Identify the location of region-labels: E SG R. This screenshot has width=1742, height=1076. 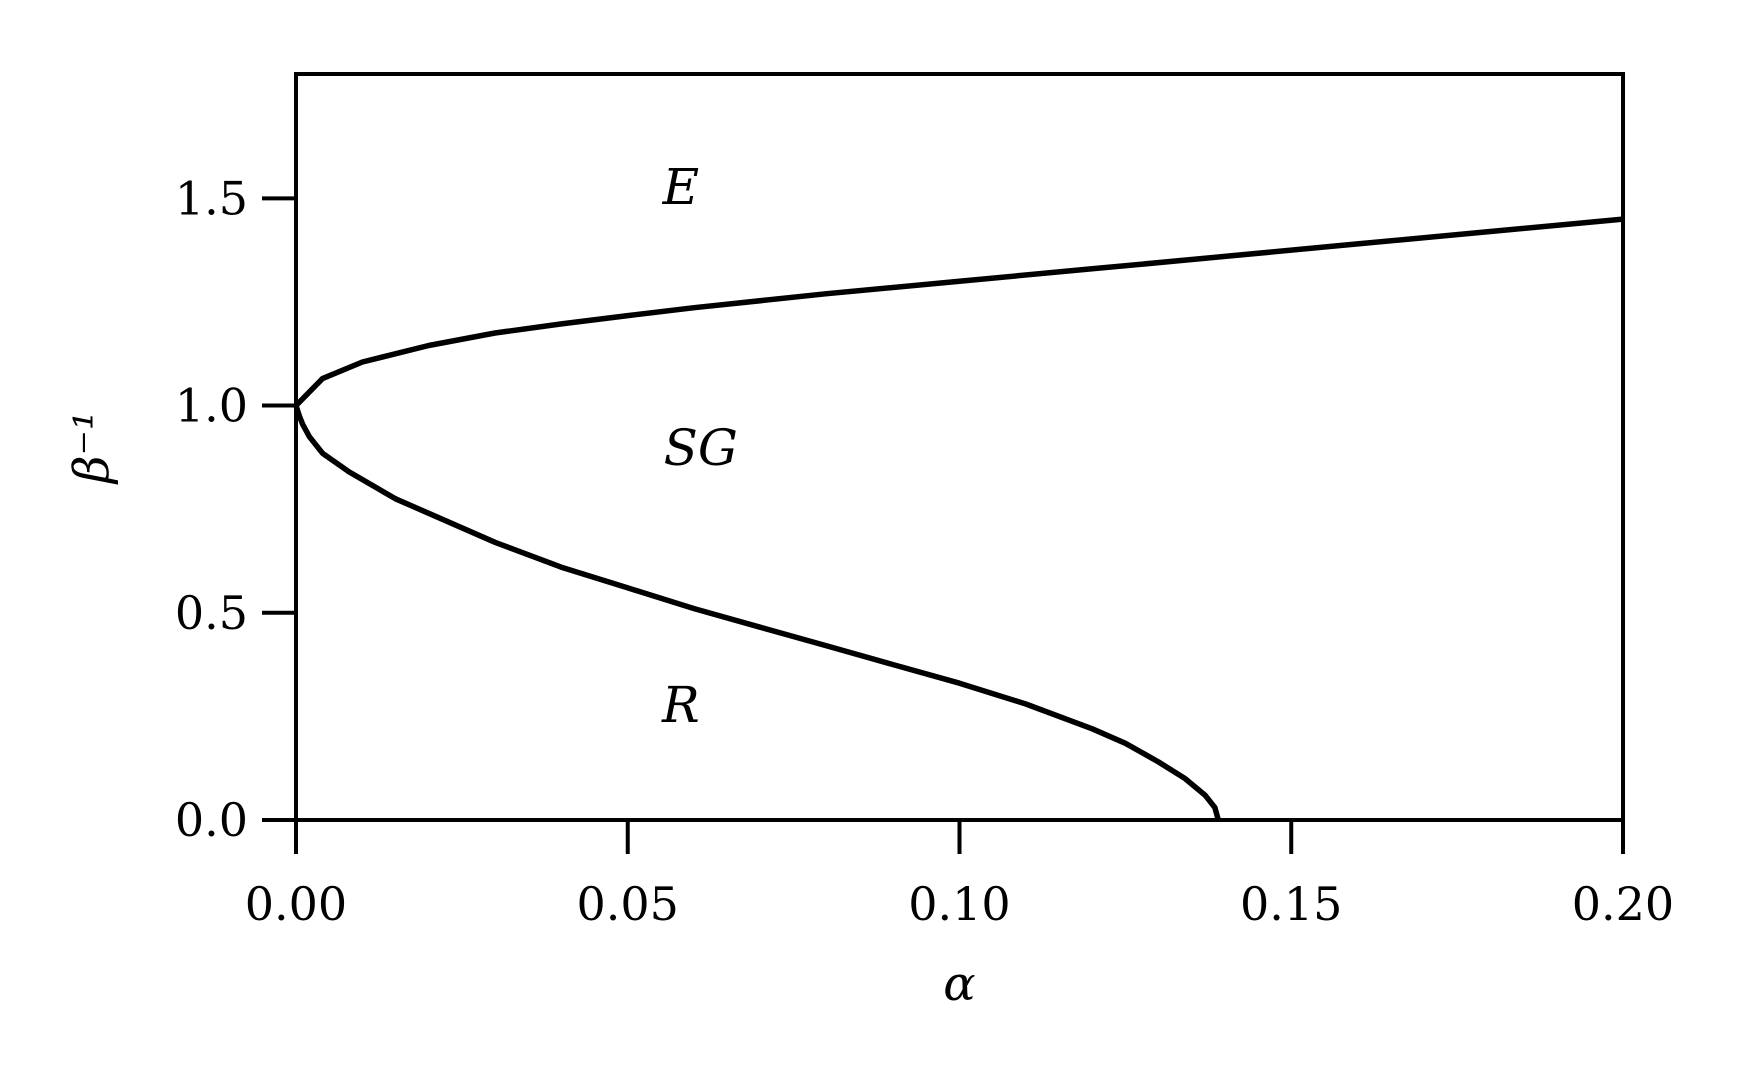
(699, 446).